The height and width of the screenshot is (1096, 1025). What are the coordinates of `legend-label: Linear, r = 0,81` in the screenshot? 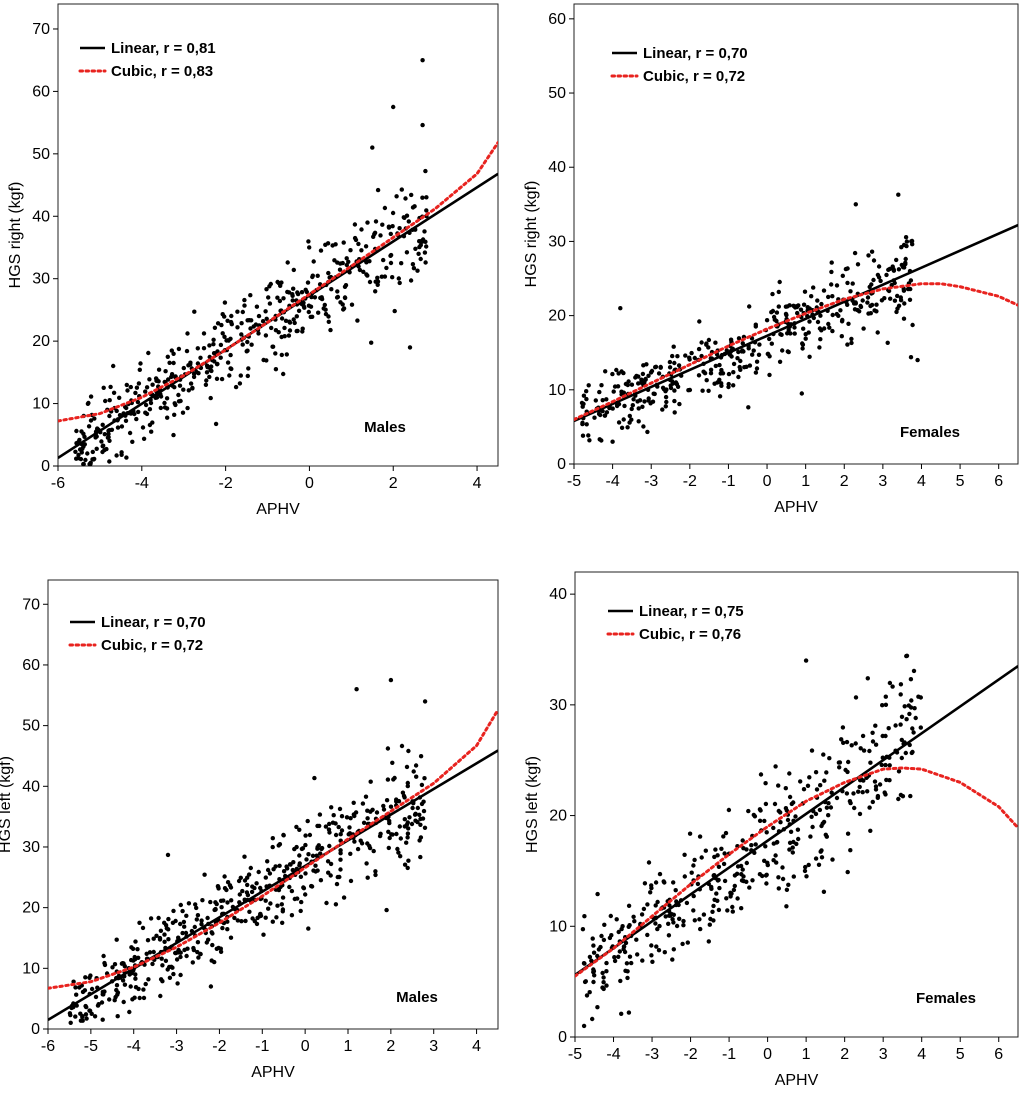 It's located at (163, 48).